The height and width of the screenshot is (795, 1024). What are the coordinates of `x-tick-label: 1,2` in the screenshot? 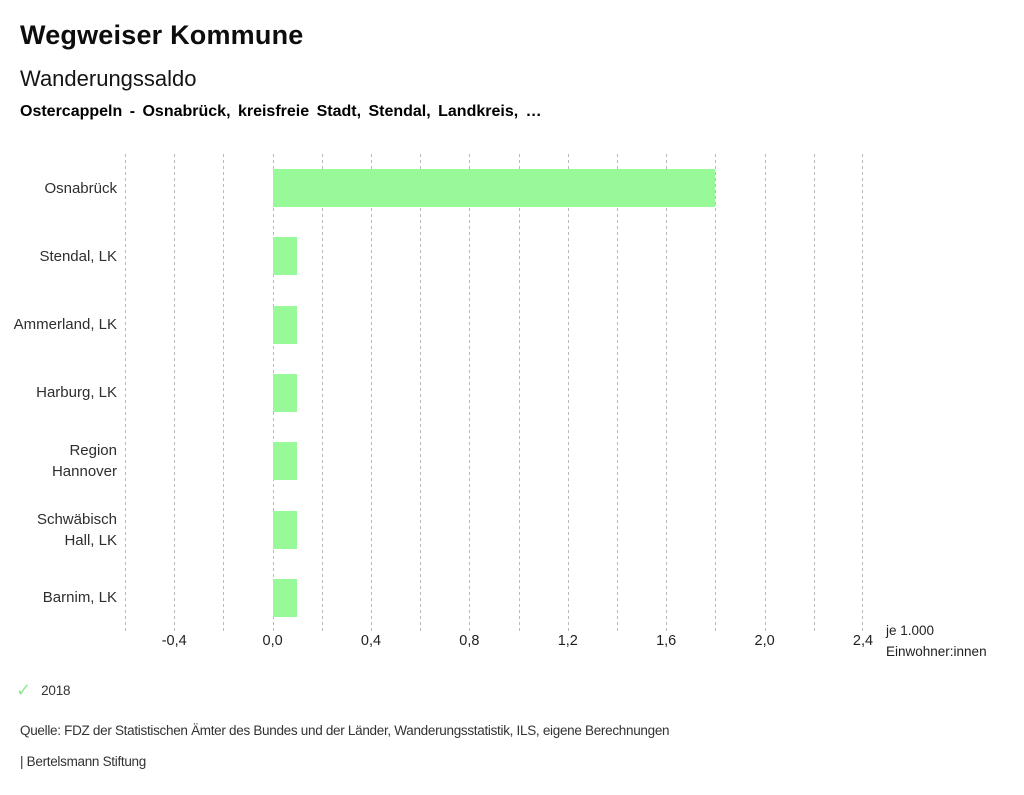 It's located at (567, 641).